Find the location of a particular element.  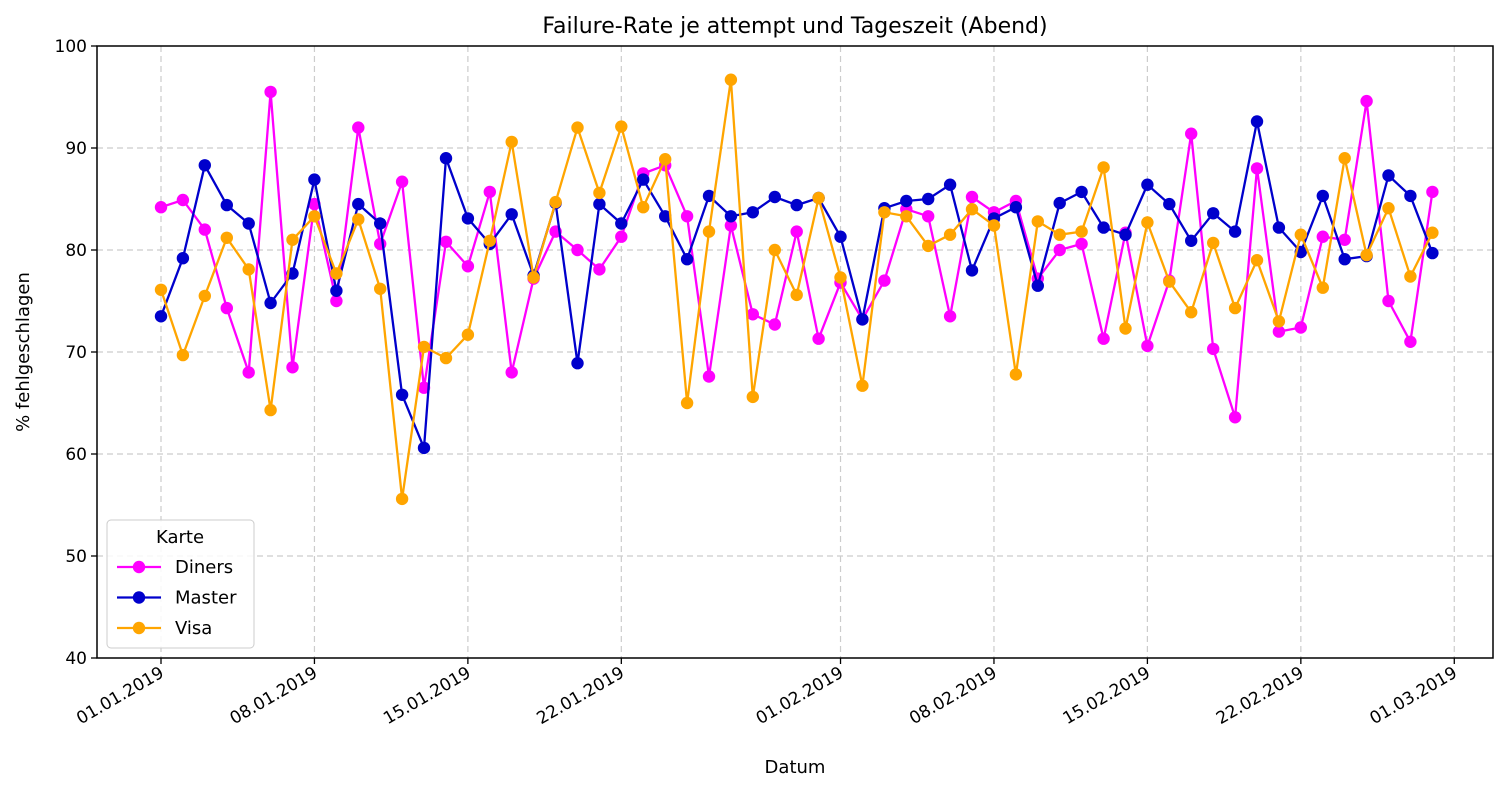

y-axis-label: % fehlgeschlagen is located at coordinates (23, 352).